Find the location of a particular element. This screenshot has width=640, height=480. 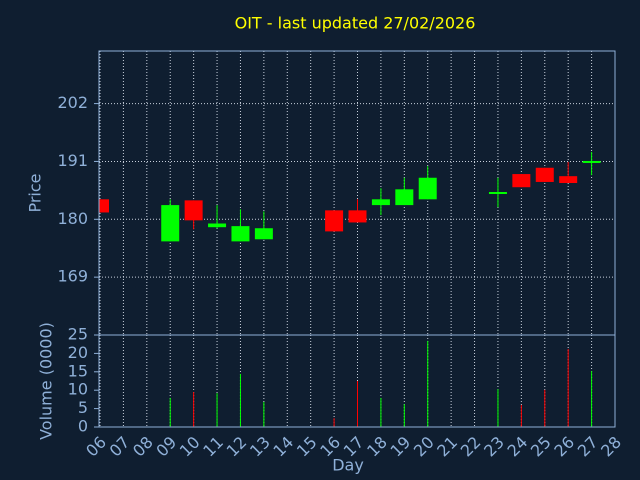

volume-tick-label: 20 is located at coordinates (78, 352).